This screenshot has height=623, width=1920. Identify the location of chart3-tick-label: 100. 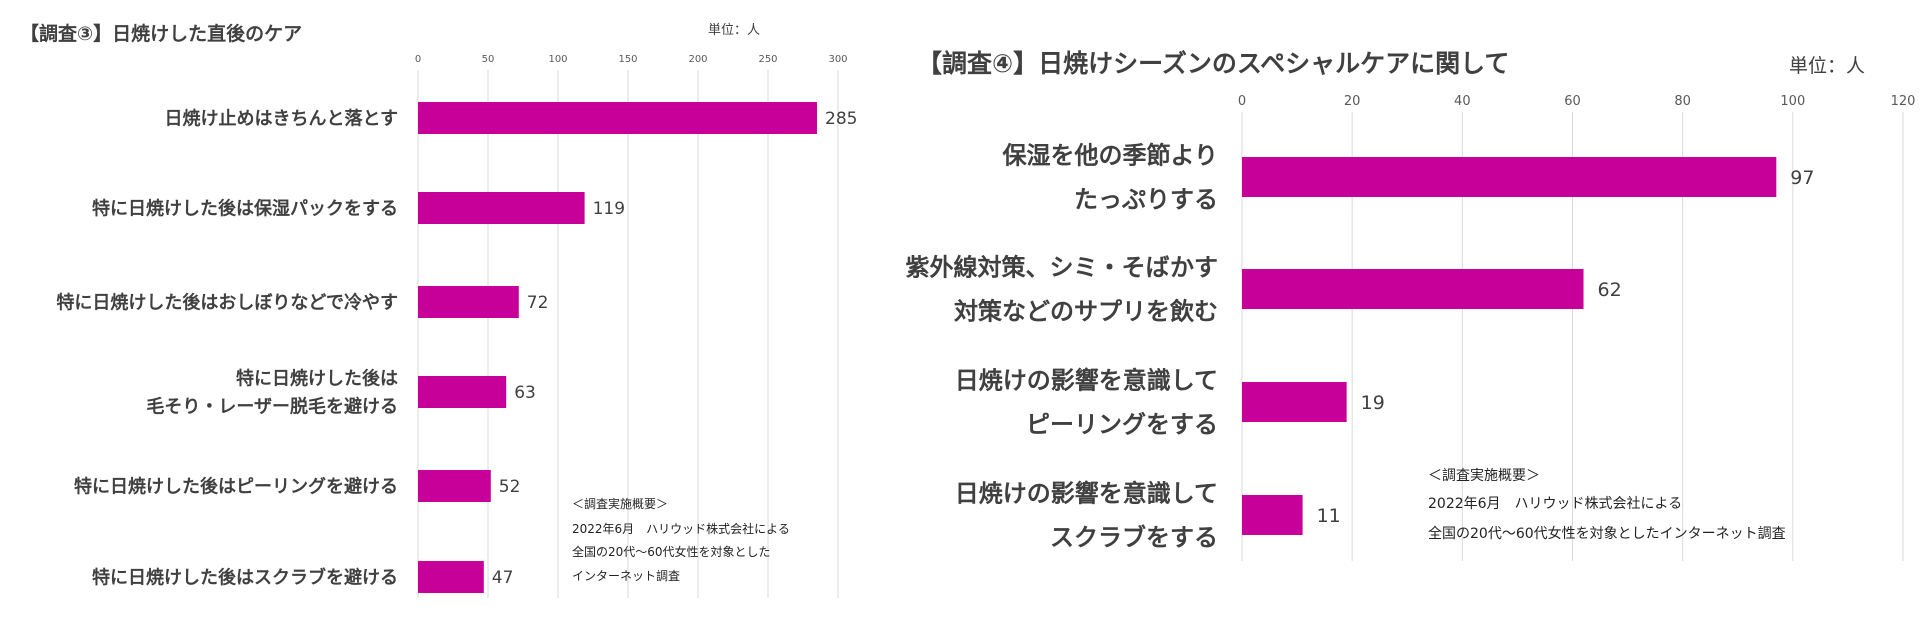
(557, 59).